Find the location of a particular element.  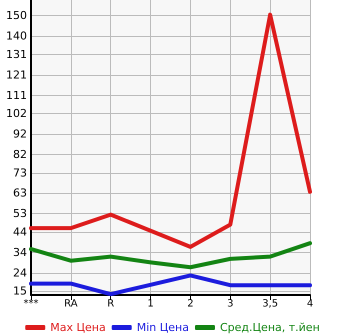

x-tick-label: *** is located at coordinates (31, 304).